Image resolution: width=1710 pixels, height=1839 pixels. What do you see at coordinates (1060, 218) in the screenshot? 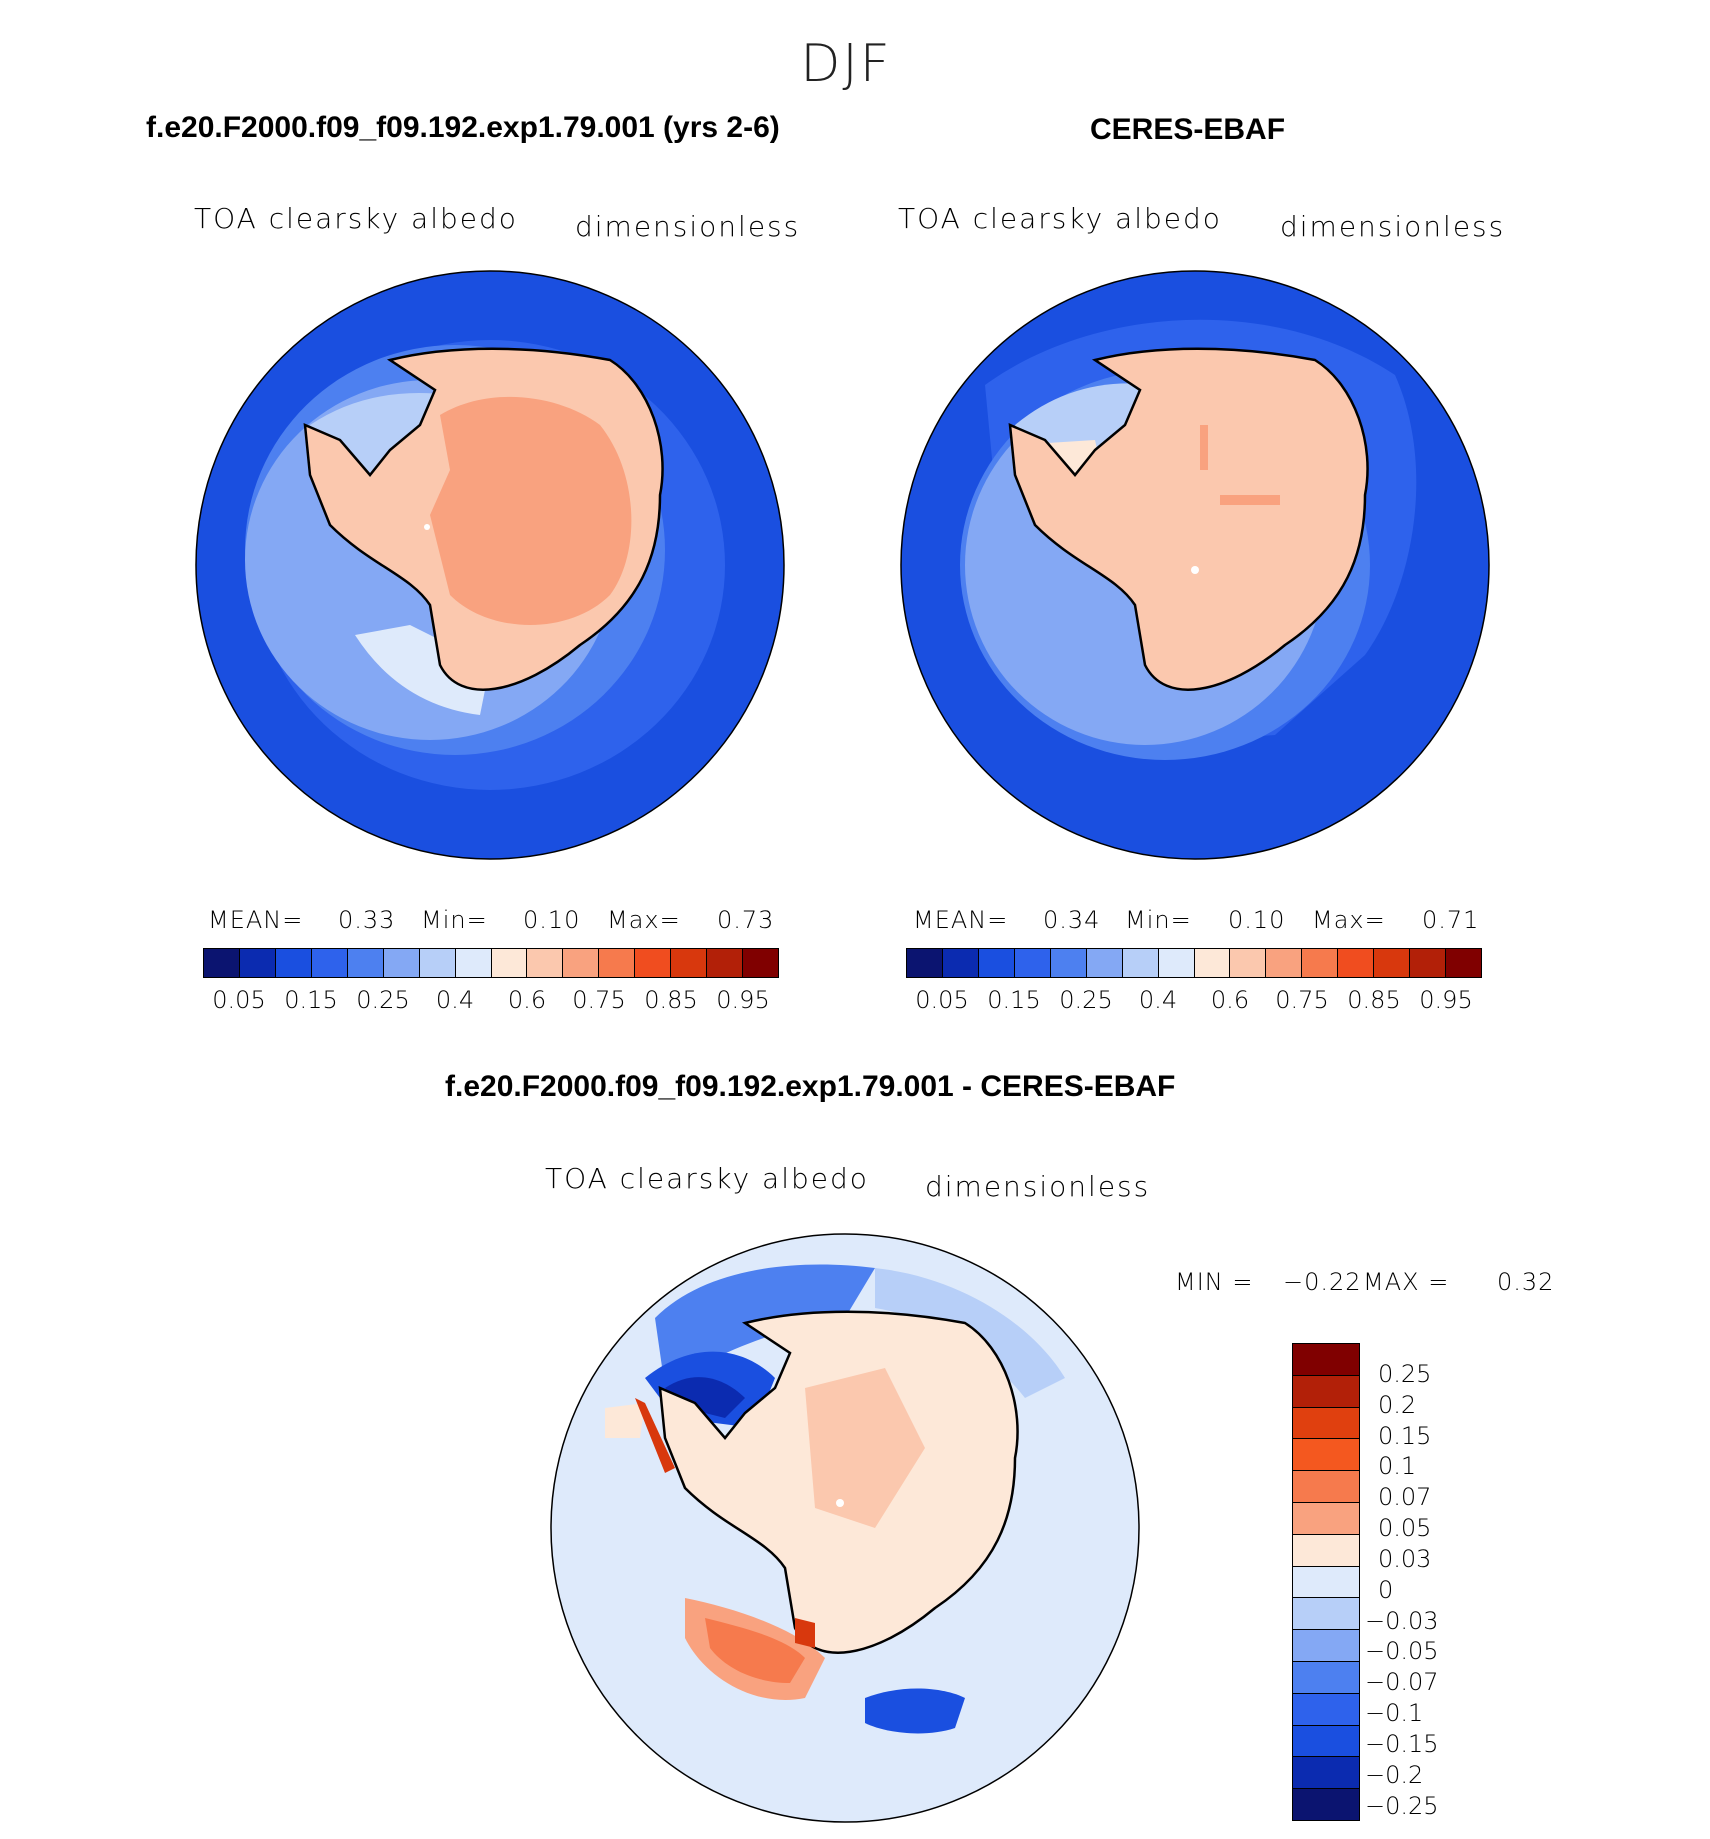
I see `panel2-variable: TOA clearsky albedo` at bounding box center [1060, 218].